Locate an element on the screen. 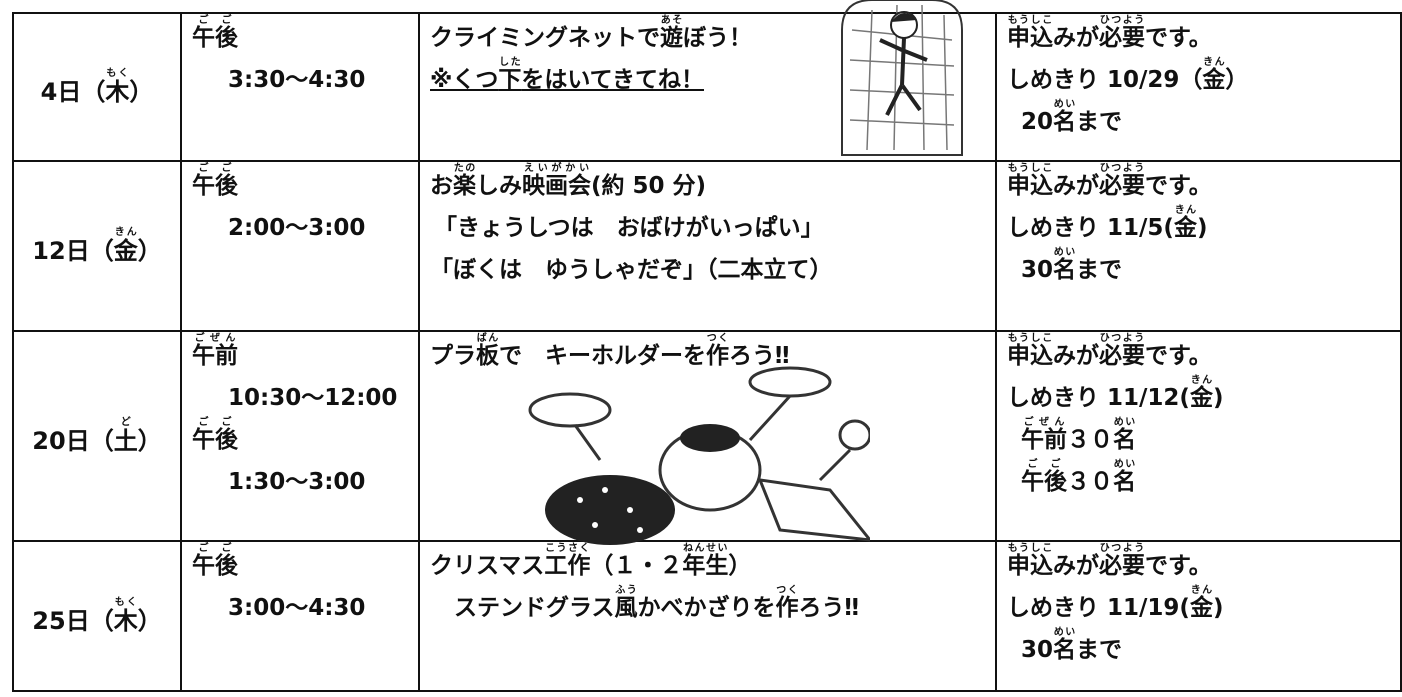  text: 1:30～3:00 is located at coordinates (297, 482).